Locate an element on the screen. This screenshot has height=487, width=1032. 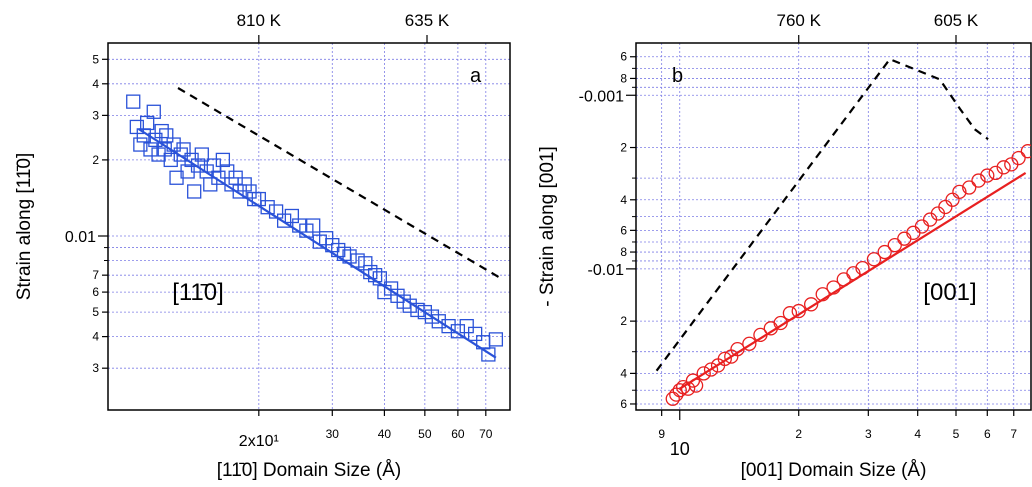
x-tick-label: 50 is located at coordinates (425, 434).